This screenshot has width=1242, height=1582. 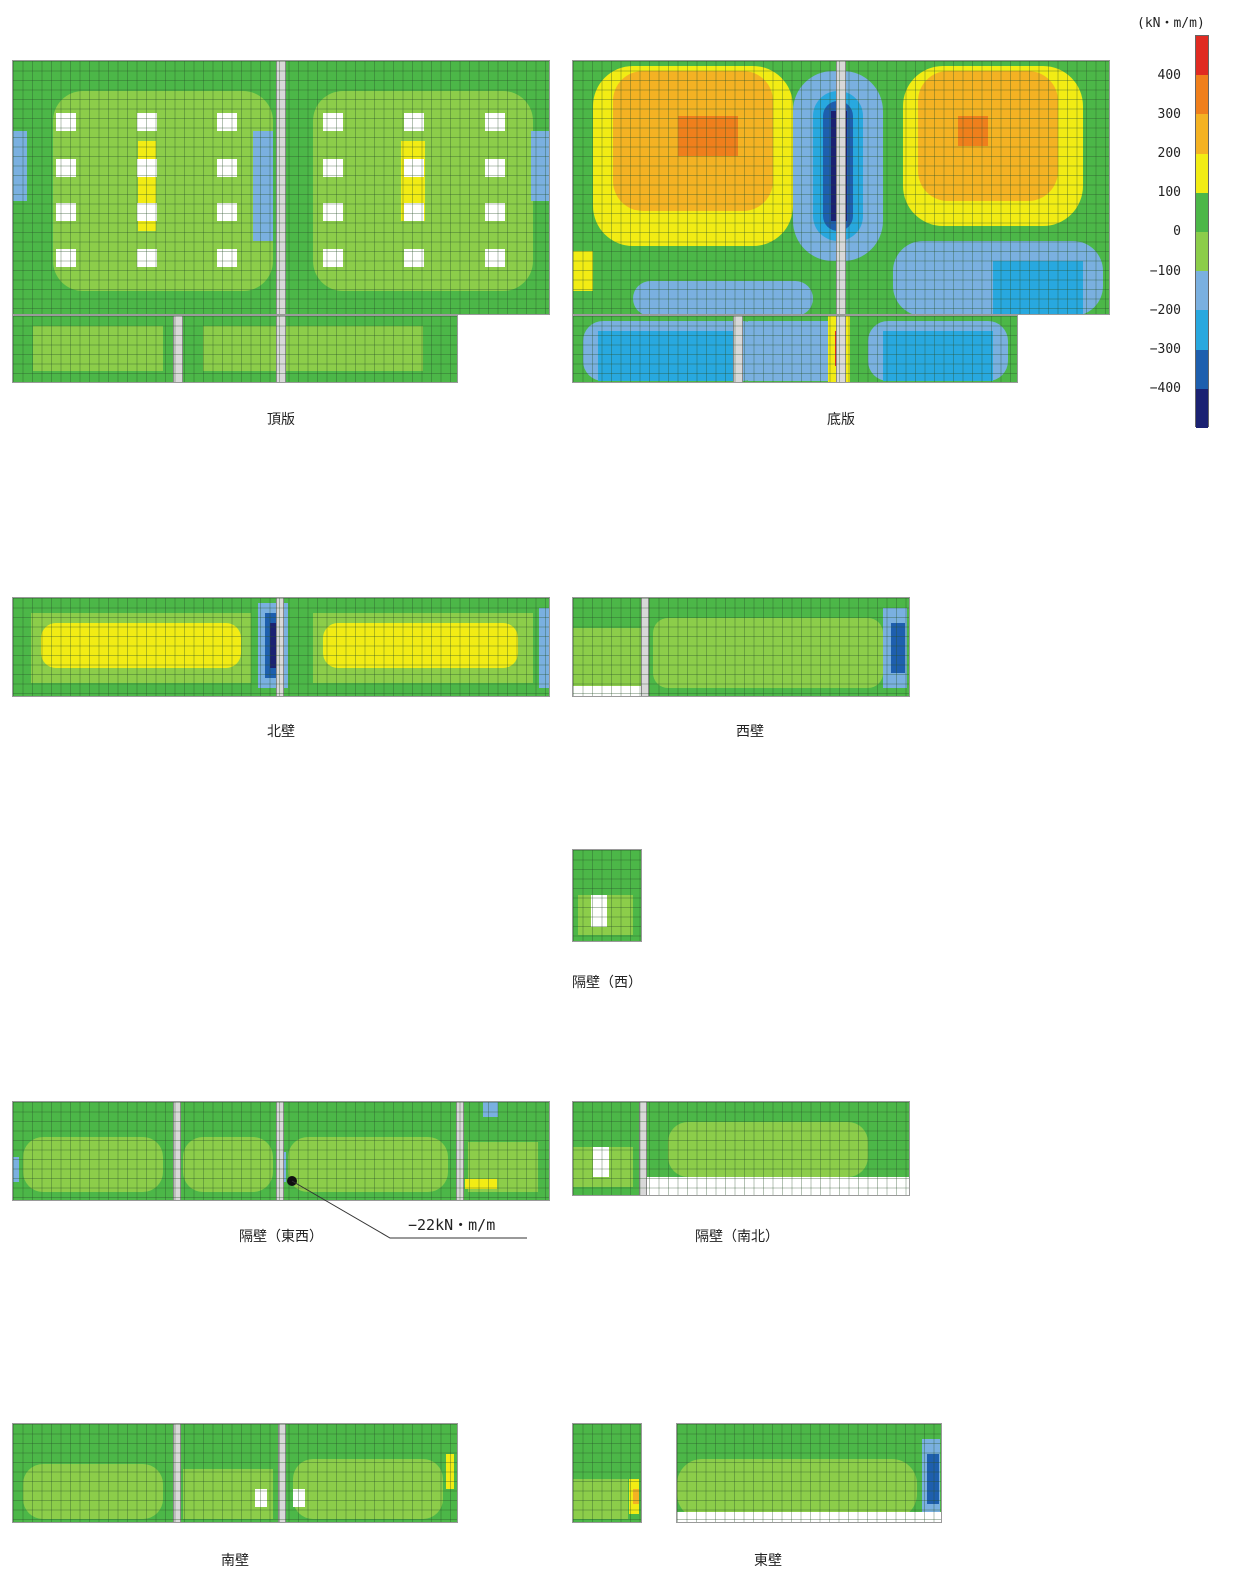 I want to click on partition-west-caption: 隔壁（西）, so click(x=607, y=983).